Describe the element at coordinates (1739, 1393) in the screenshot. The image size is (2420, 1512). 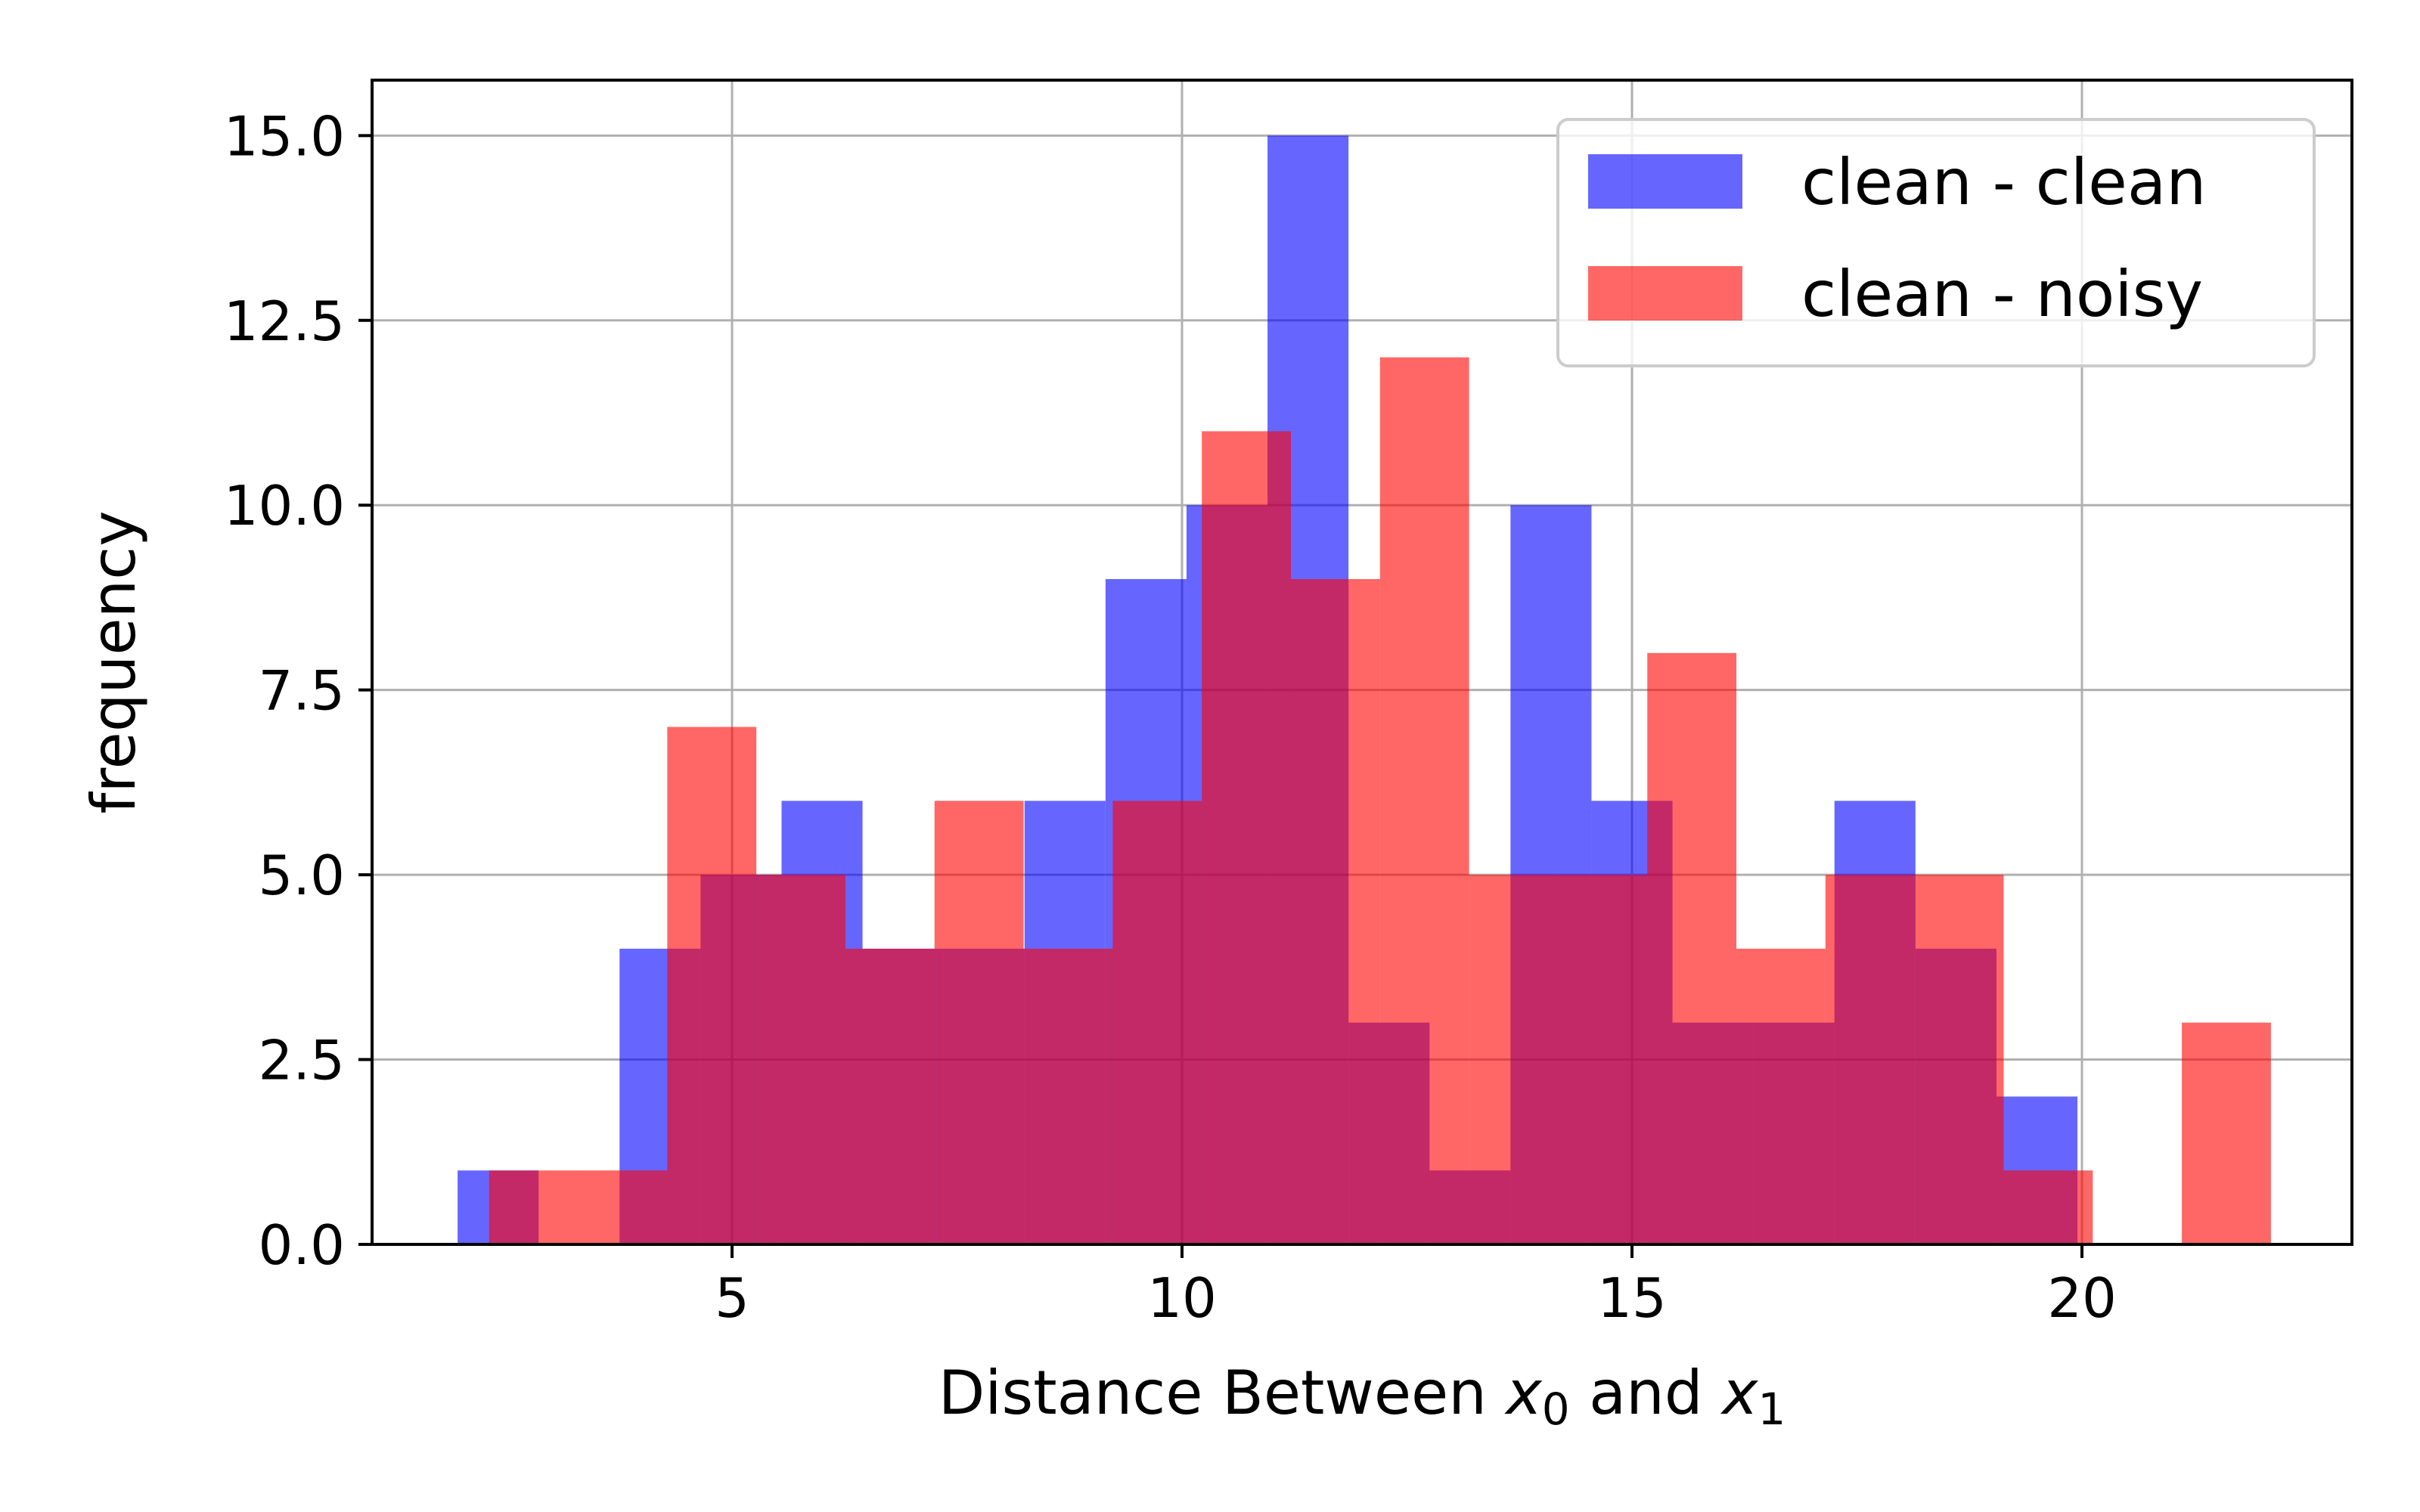
I see `x-axis-label-var1: x` at that location.